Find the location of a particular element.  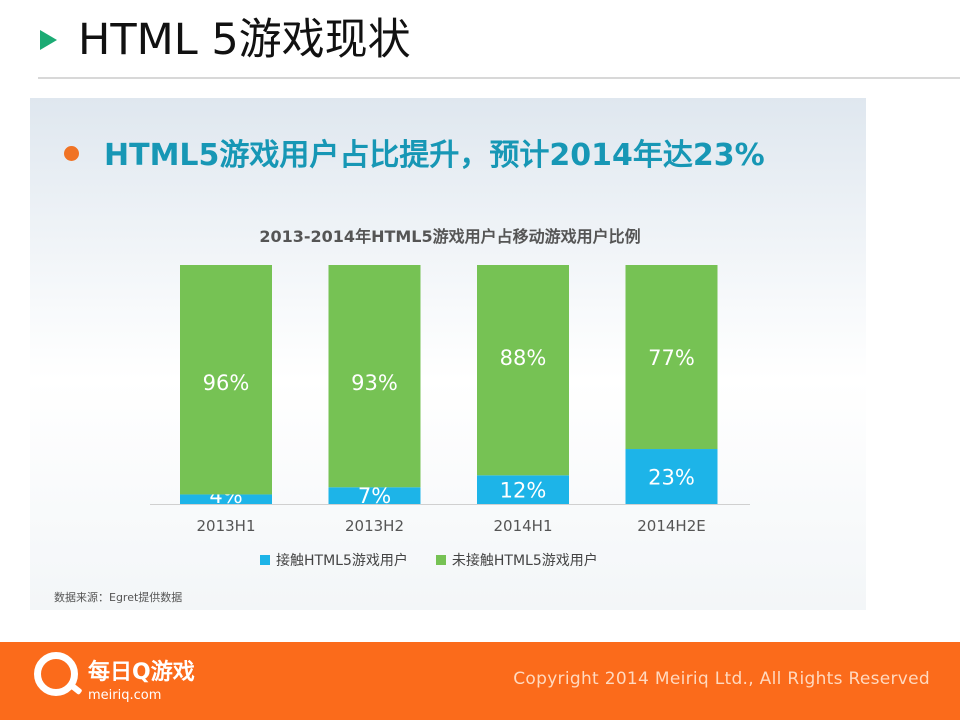

play-arrow-icon is located at coordinates (48, 40).